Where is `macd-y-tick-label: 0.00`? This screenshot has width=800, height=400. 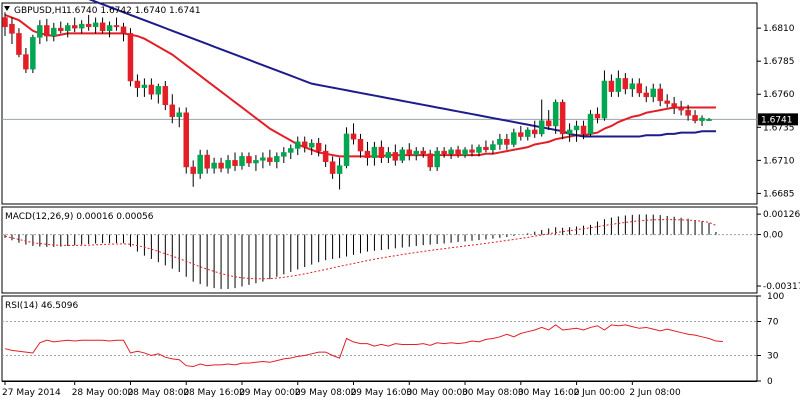 macd-y-tick-label: 0.00 is located at coordinates (773, 236).